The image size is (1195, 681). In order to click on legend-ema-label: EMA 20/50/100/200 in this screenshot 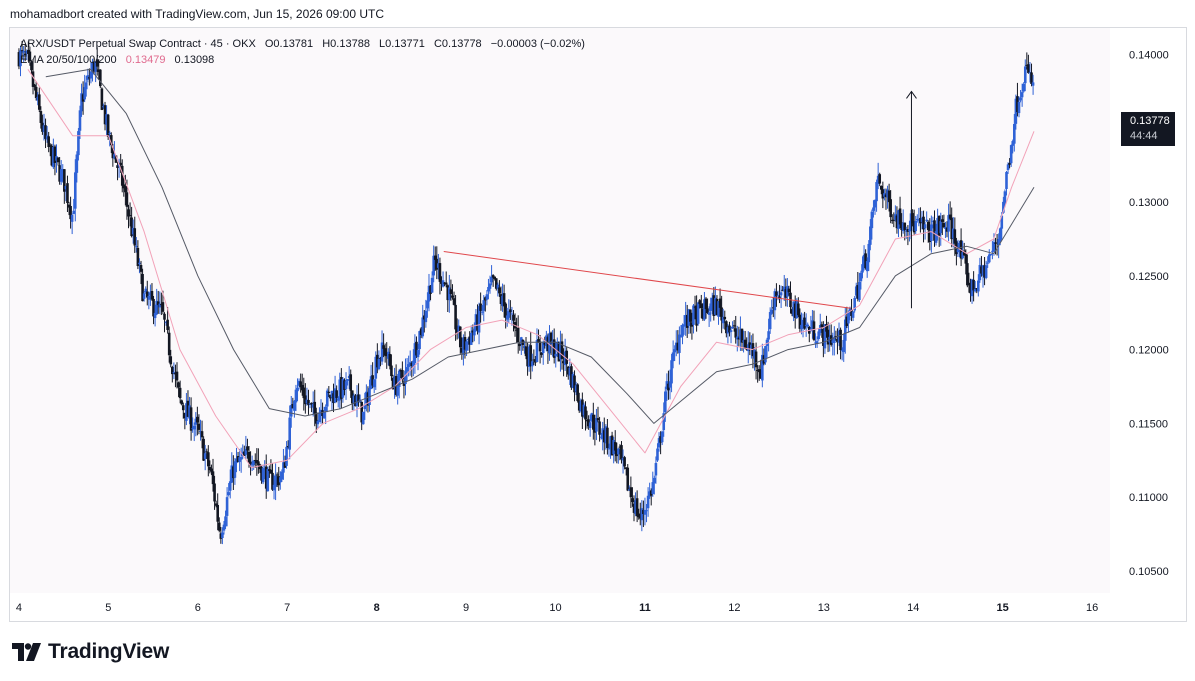, I will do `click(68, 60)`.